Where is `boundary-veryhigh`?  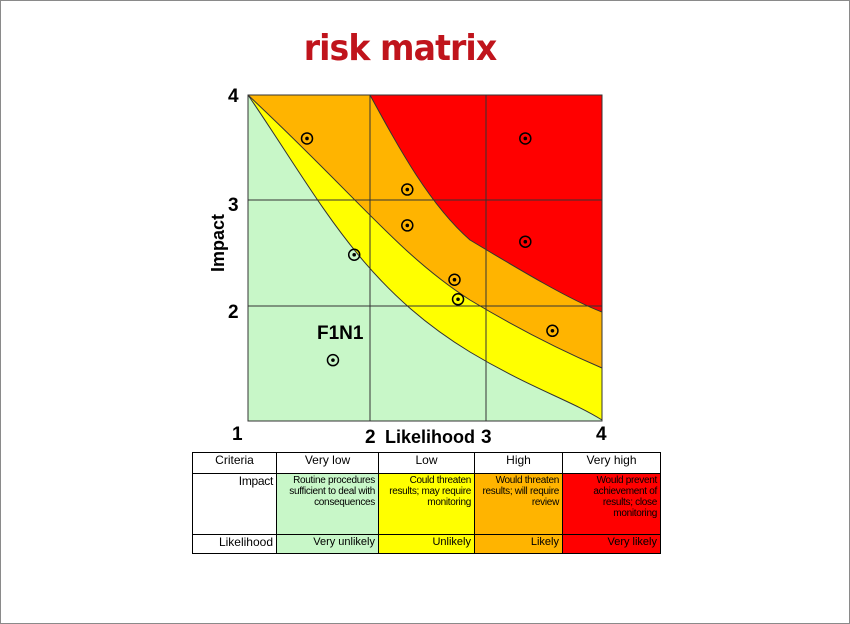 boundary-veryhigh is located at coordinates (486, 203).